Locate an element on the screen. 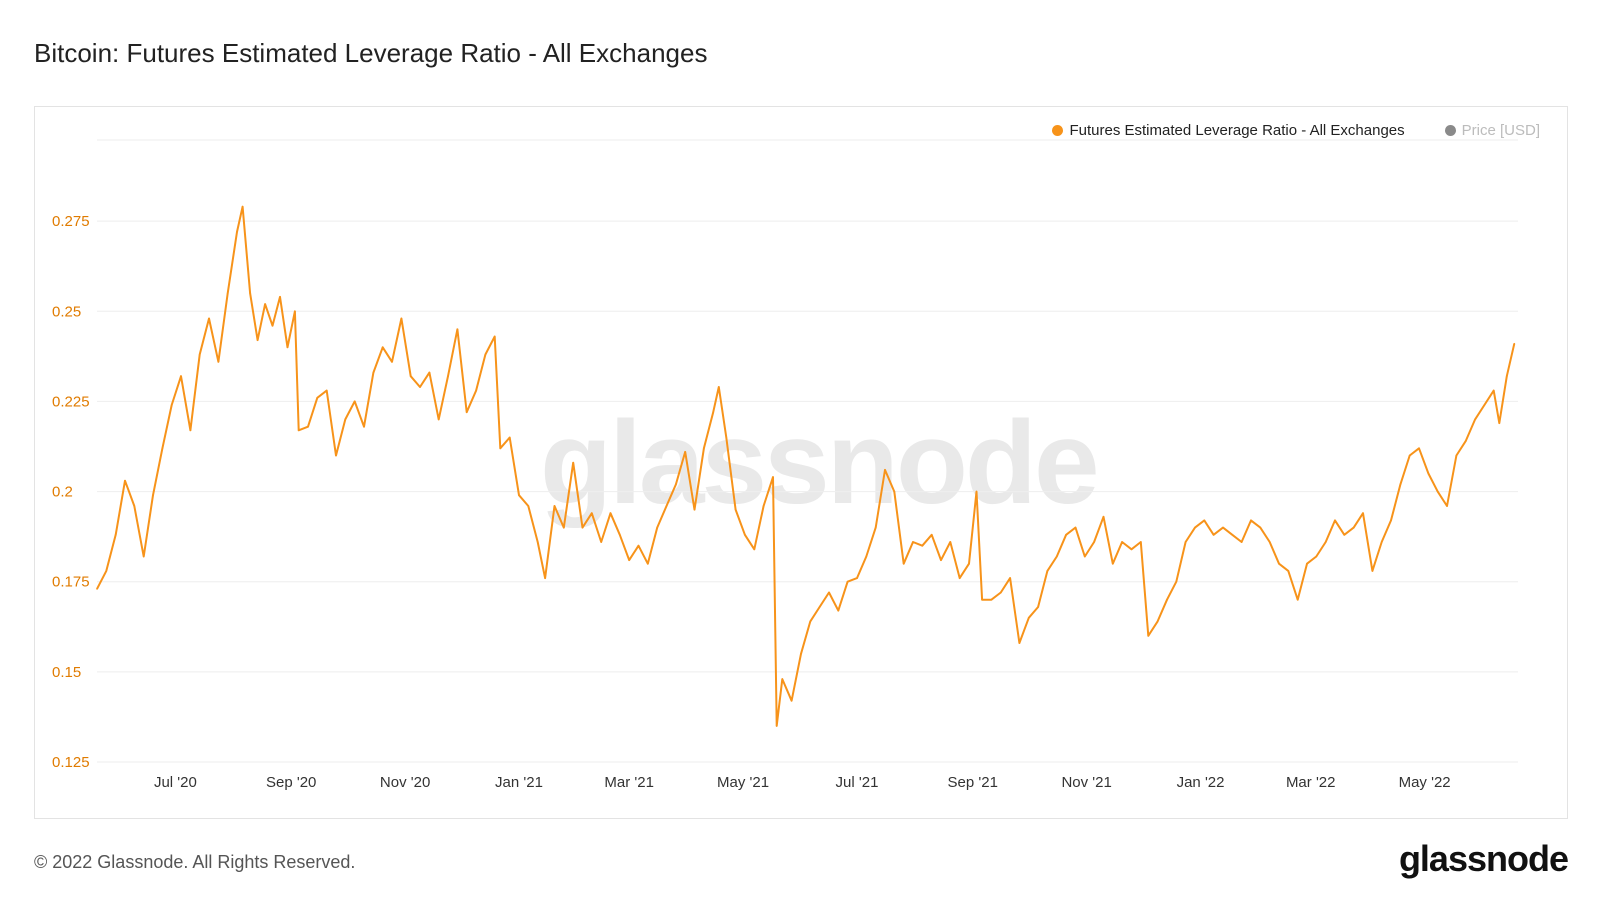 The image size is (1600, 900). y-tick-label: 0.175 is located at coordinates (71, 582).